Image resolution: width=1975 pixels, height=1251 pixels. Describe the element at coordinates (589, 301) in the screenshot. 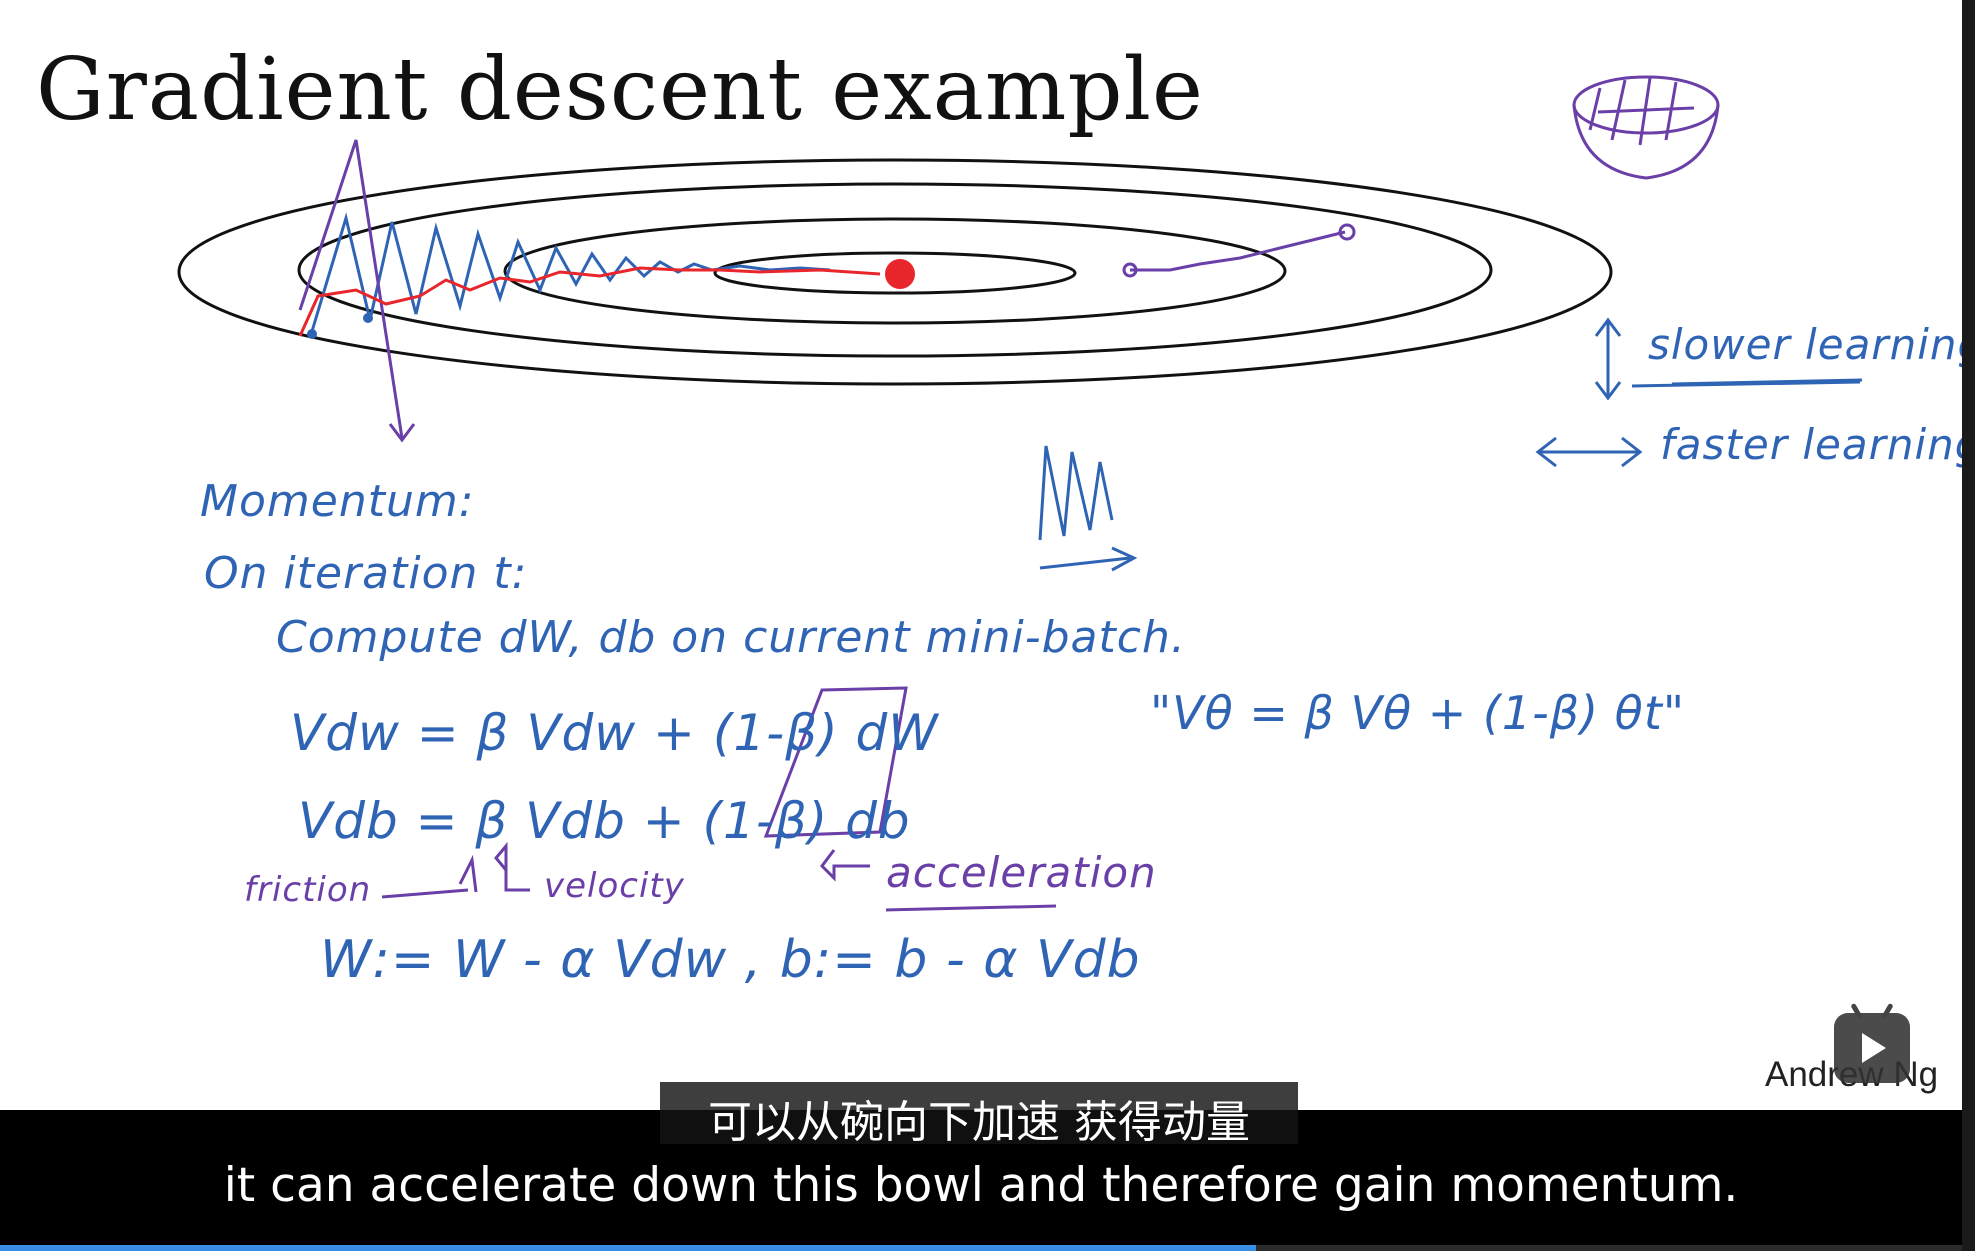

I see `momentum-path` at that location.